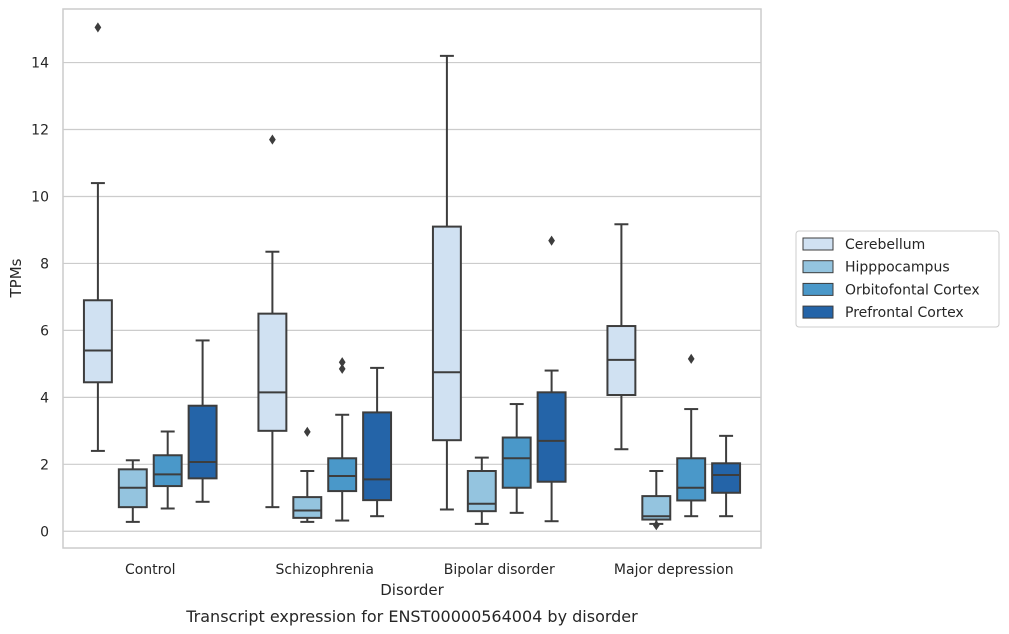 This screenshot has height=634, width=1009. Describe the element at coordinates (325, 570) in the screenshot. I see `x-tick-label: Schizophrenia` at that location.